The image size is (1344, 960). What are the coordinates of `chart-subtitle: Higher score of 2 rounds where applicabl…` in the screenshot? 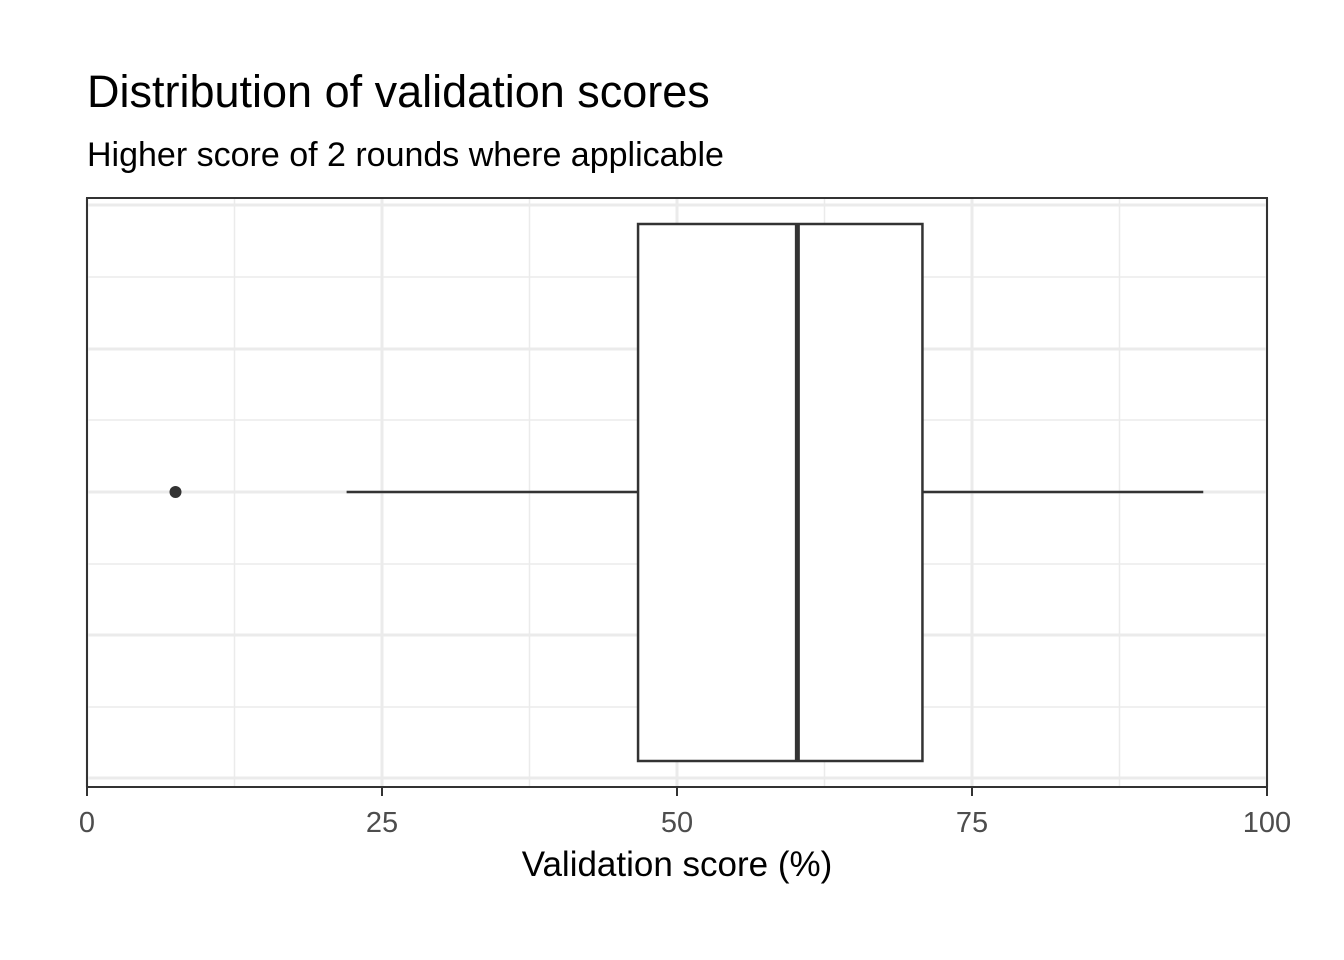 It's located at (405, 155).